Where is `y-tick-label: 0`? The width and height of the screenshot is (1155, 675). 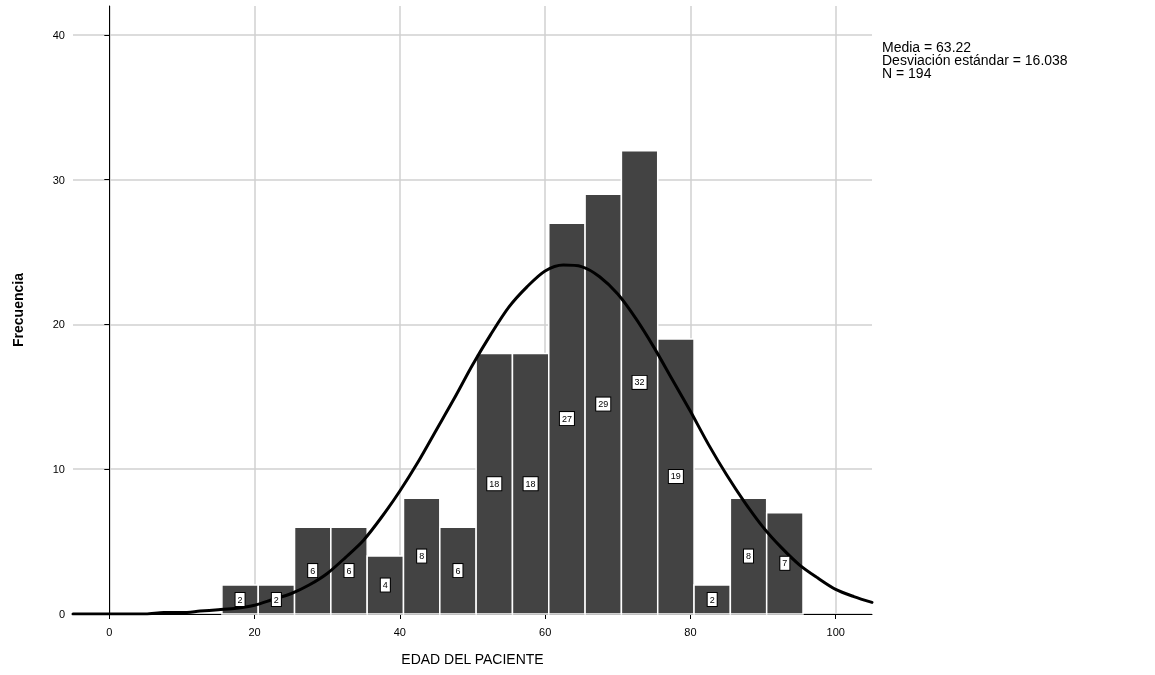
y-tick-label: 0 is located at coordinates (61, 614).